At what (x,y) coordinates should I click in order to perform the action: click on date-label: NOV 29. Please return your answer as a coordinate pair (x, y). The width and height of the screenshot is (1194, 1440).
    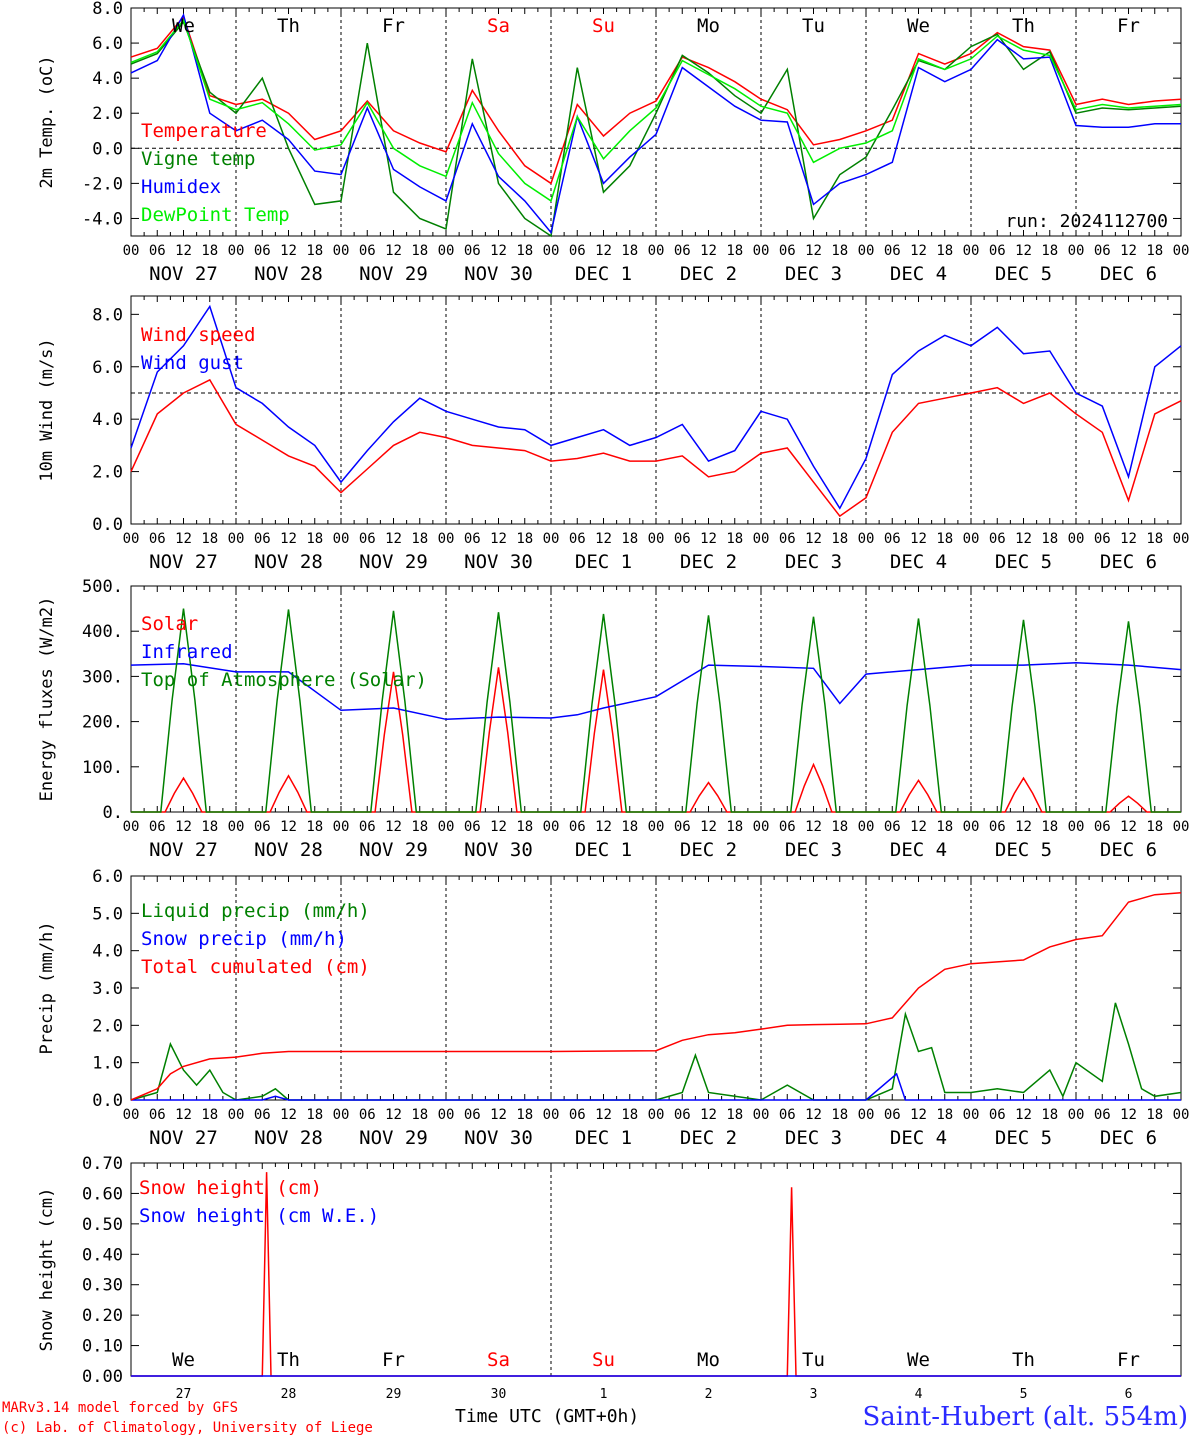
    Looking at the image, I should click on (393, 850).